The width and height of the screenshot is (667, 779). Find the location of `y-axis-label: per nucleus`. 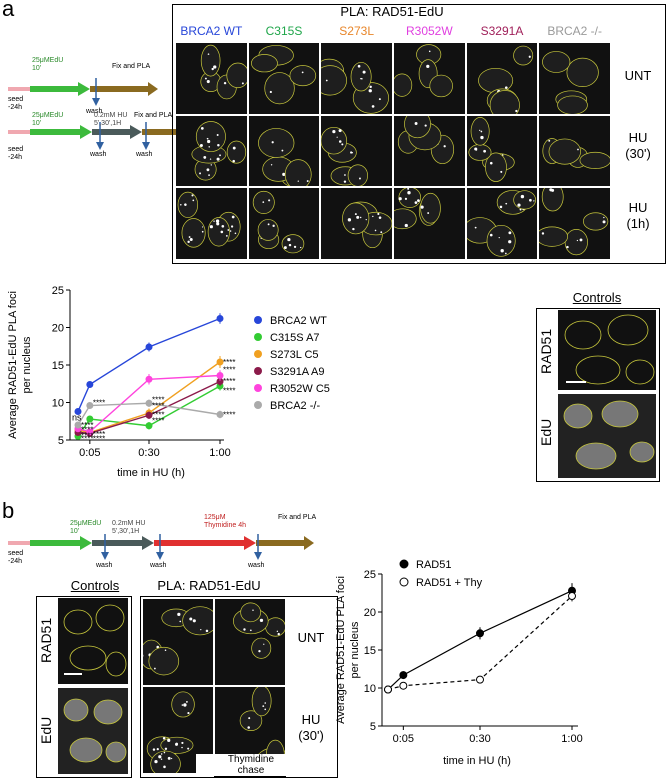

y-axis-label: per nucleus is located at coordinates (355, 649).